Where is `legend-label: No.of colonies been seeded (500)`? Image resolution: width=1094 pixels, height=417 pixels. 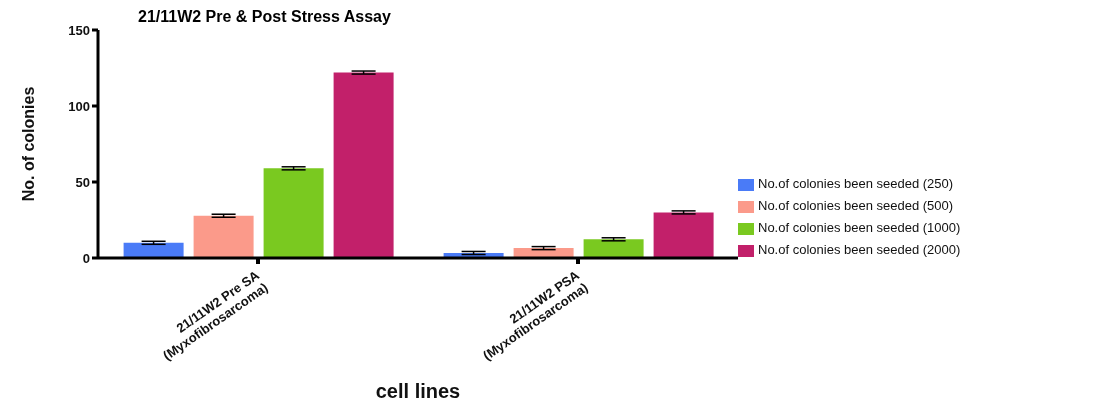
legend-label: No.of colonies been seeded (500) is located at coordinates (856, 205).